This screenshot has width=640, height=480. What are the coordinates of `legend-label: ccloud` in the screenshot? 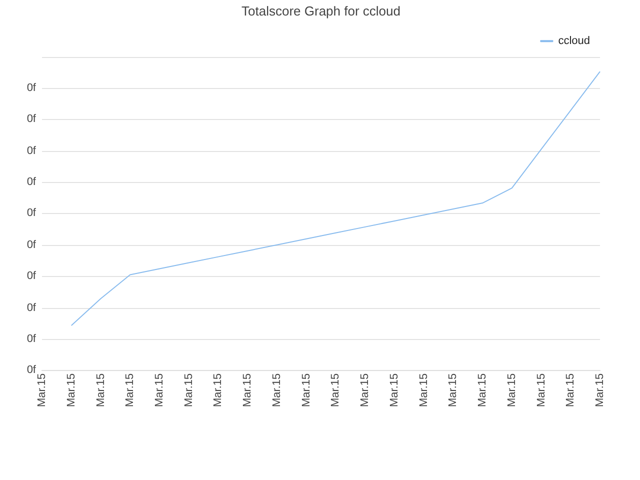 It's located at (574, 41).